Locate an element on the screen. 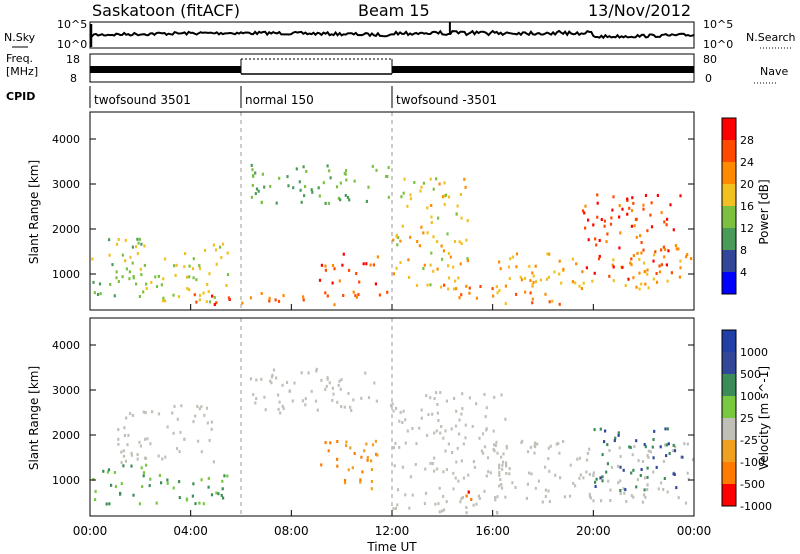 Image resolution: width=800 pixels, height=554 pixels. cpid-segment-3-label: twofsound -3501 is located at coordinates (446, 100).